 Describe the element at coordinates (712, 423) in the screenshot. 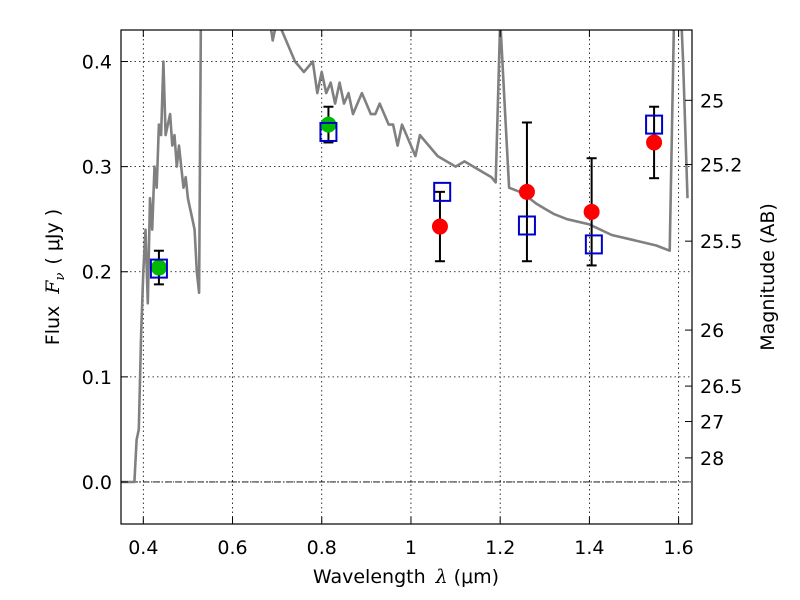

I see `y2-tick-label: 27` at that location.